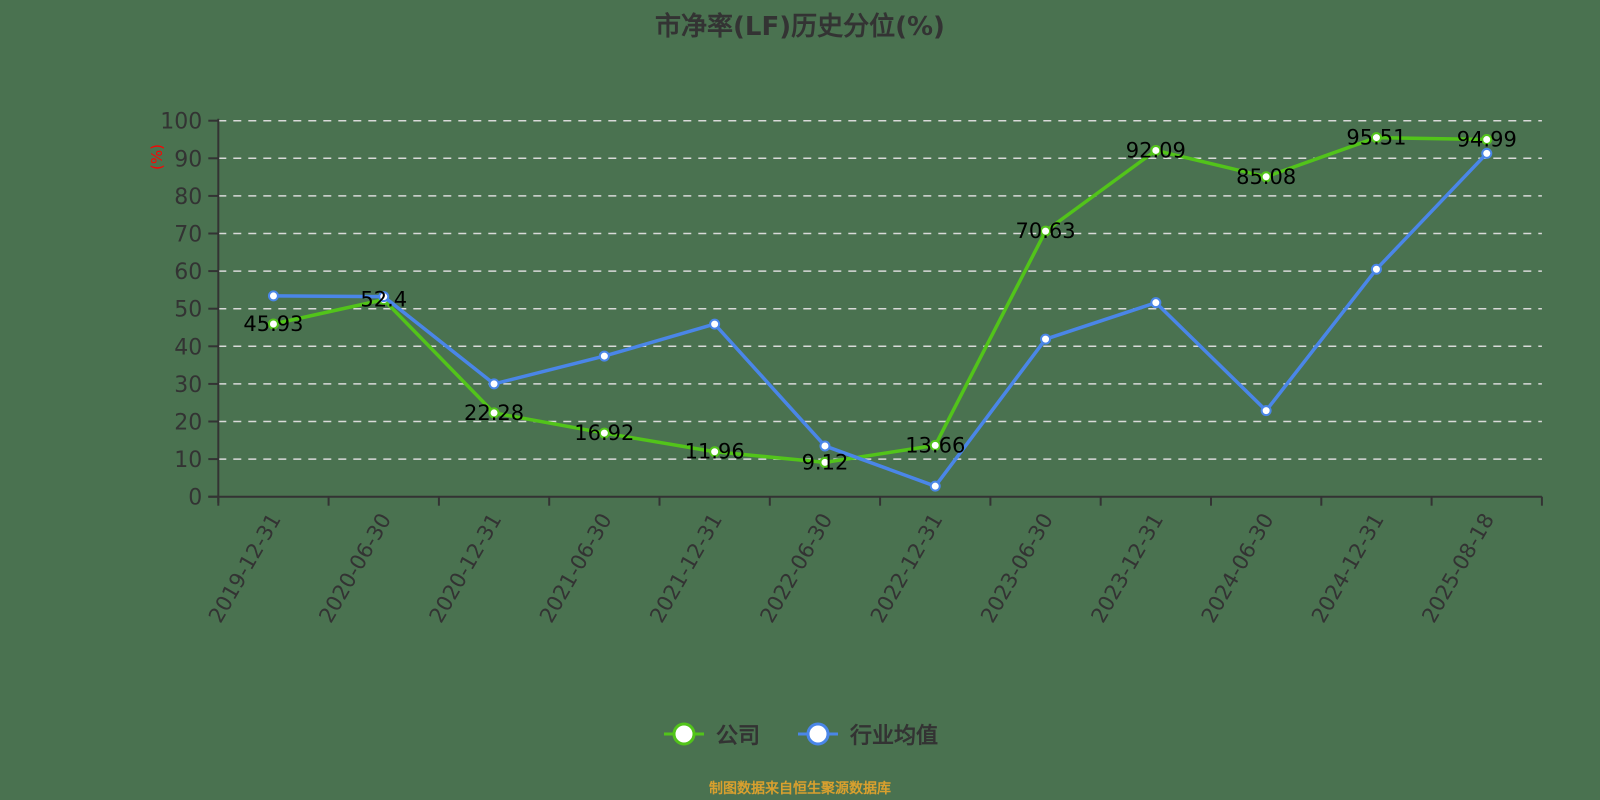  I want to click on data-label: 16.92, so click(604, 433).